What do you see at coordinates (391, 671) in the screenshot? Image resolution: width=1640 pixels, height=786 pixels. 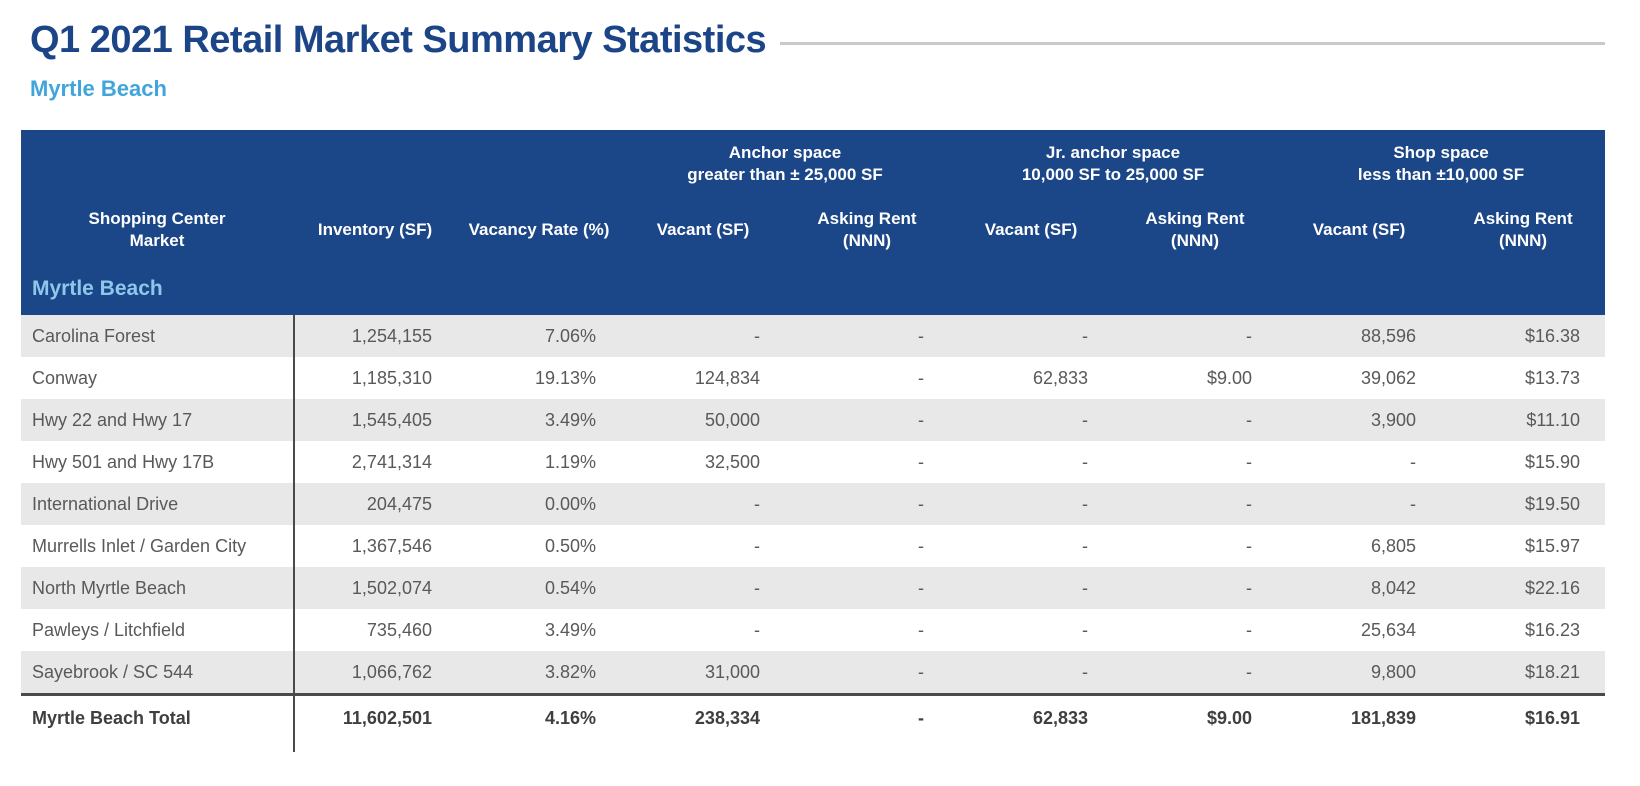 I see `cell-inventory: 1,066,762` at bounding box center [391, 671].